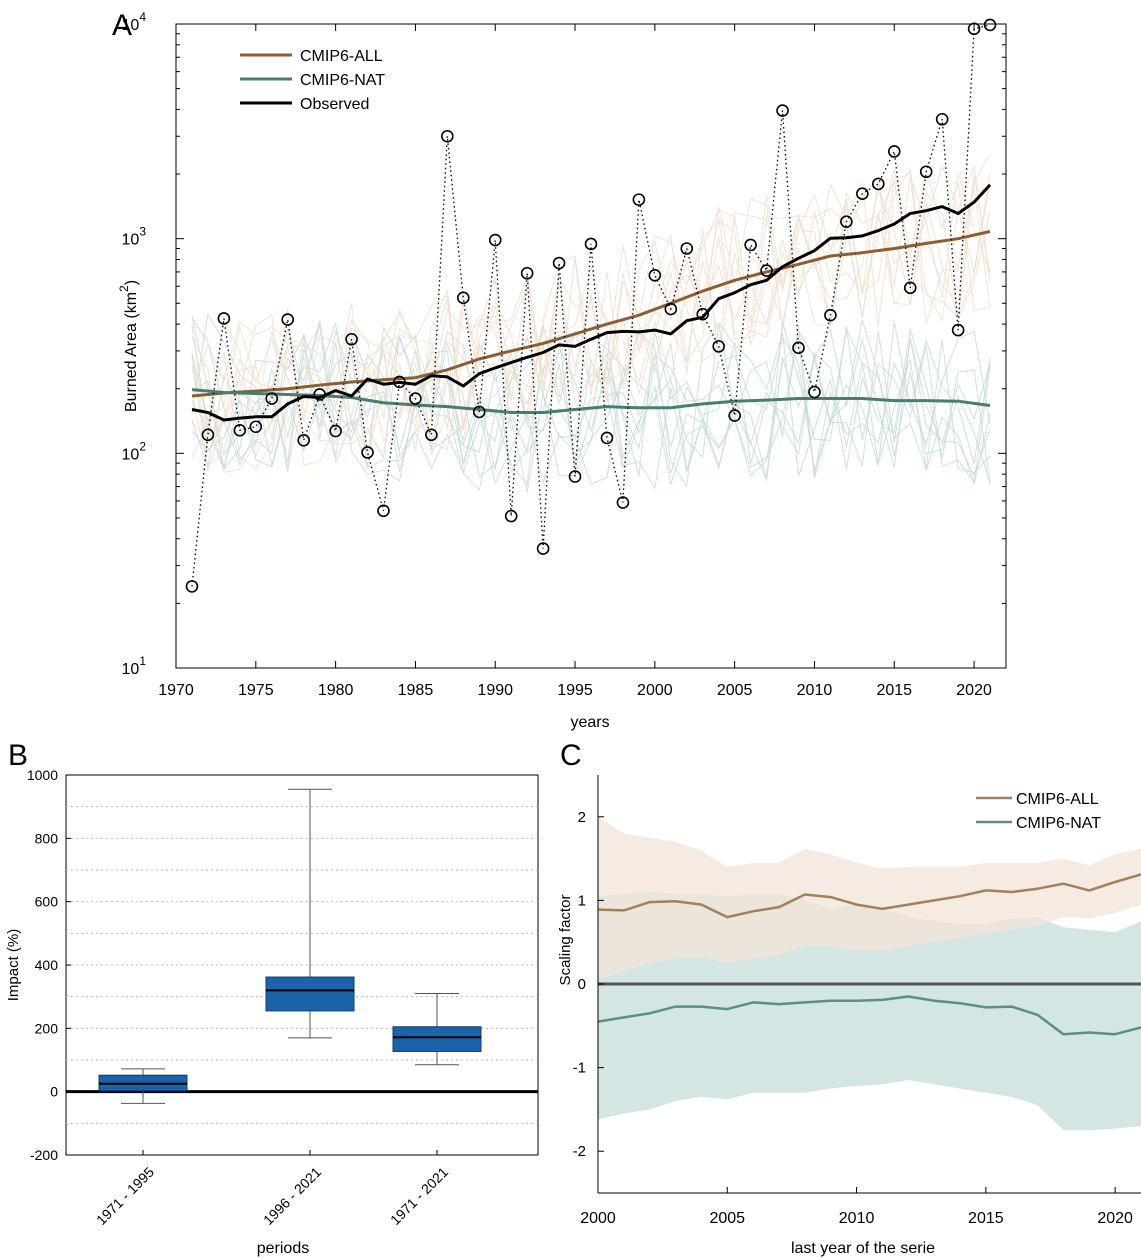 This screenshot has width=1141, height=1258. What do you see at coordinates (495, 690) in the screenshot?
I see `x-tick-label: 1990` at bounding box center [495, 690].